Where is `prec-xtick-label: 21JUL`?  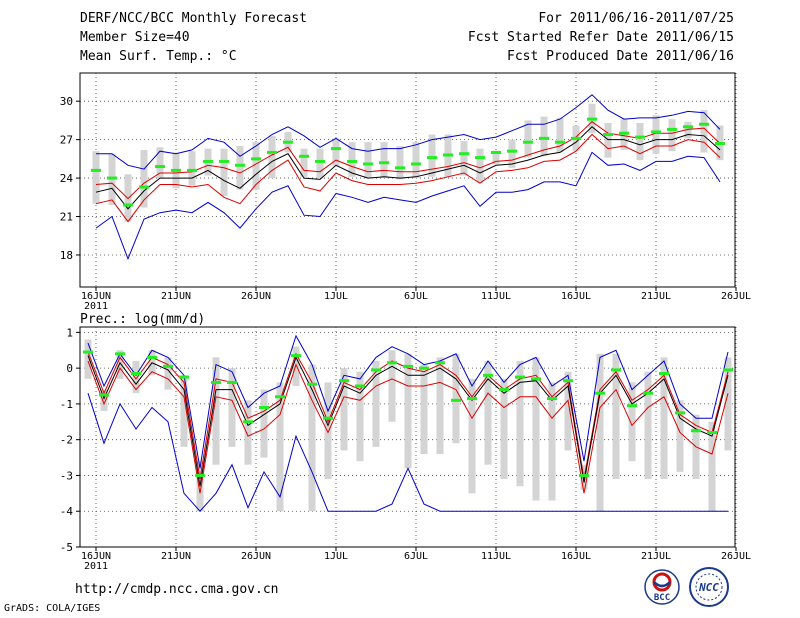 prec-xtick-label: 21JUL is located at coordinates (656, 556).